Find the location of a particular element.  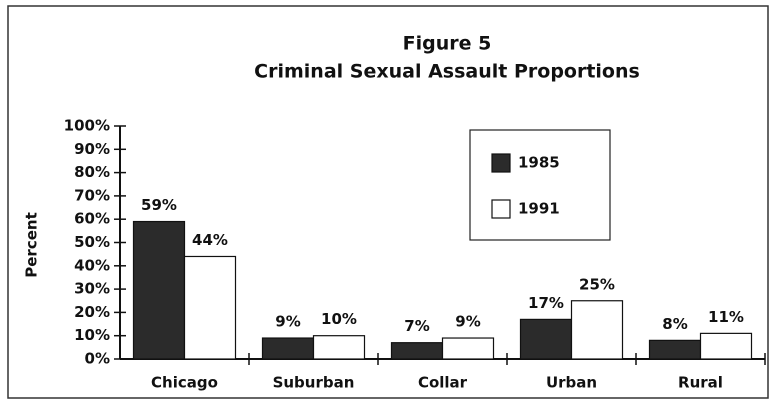

x-tick-label: Rural is located at coordinates (700, 383).